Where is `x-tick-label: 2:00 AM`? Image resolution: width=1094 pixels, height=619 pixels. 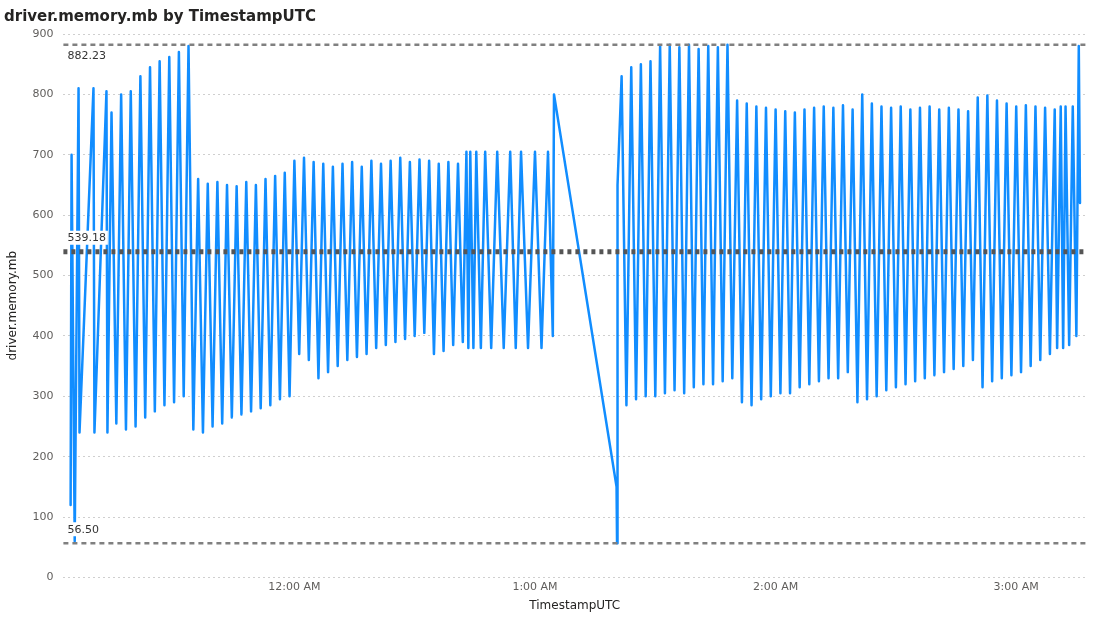
x-tick-label: 2:00 AM is located at coordinates (776, 586).